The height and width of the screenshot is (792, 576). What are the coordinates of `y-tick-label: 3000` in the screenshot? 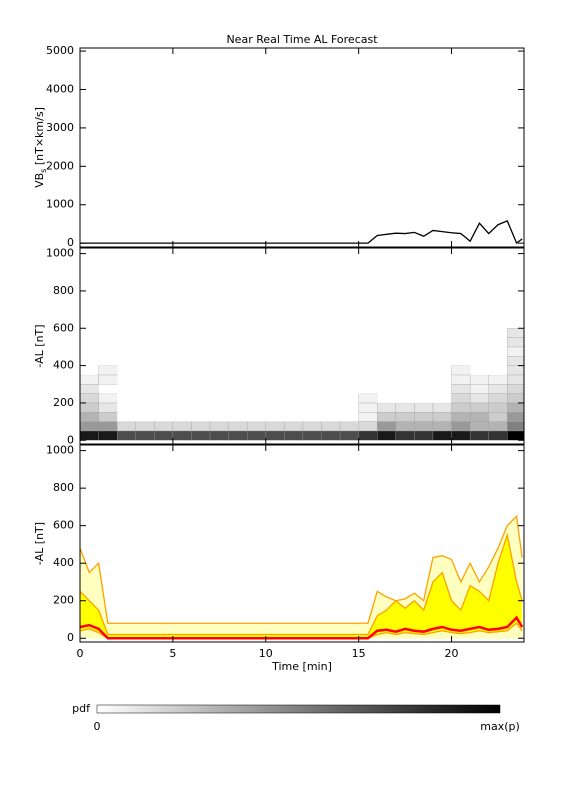 It's located at (60, 127).